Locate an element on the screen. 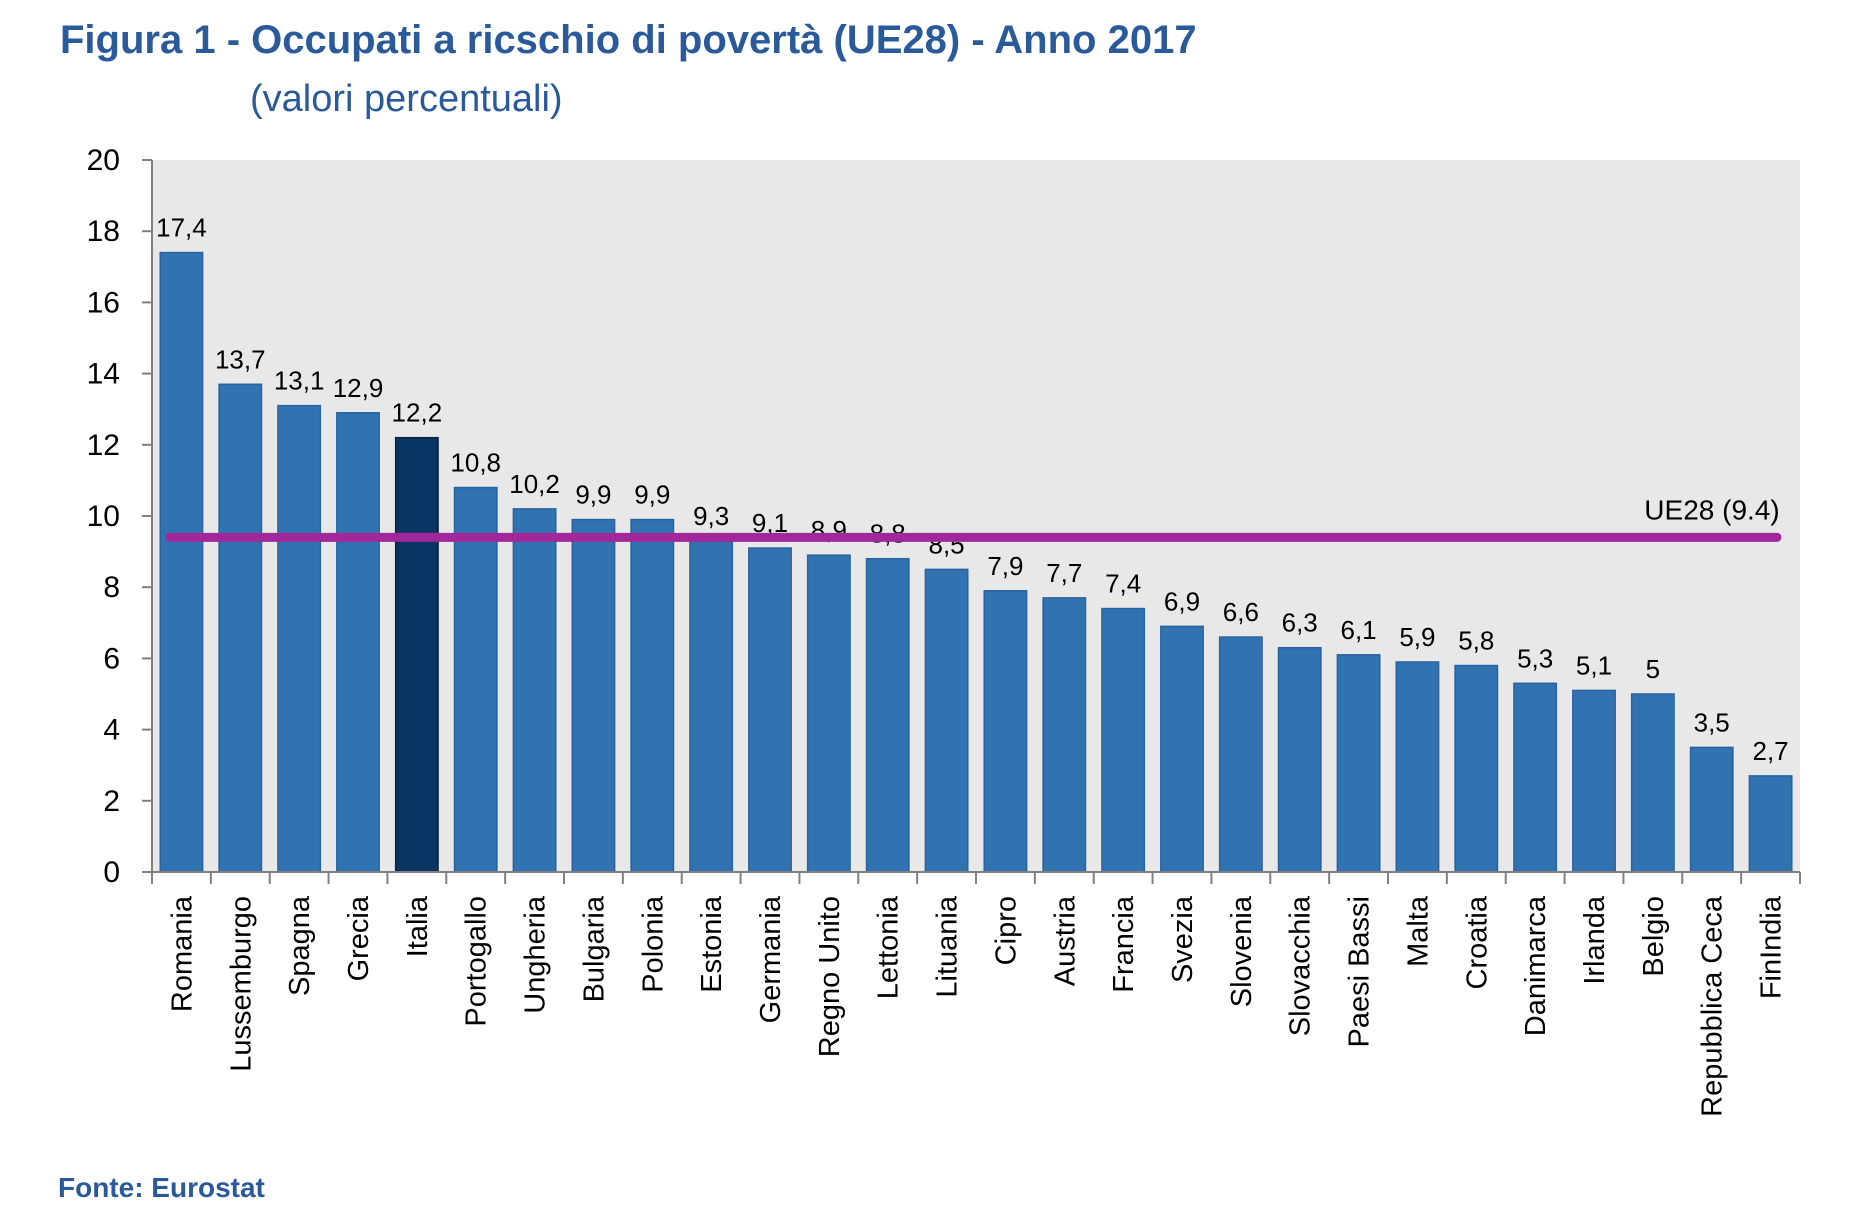 This screenshot has height=1232, width=1864. value-label: 6,1 is located at coordinates (1358, 630).